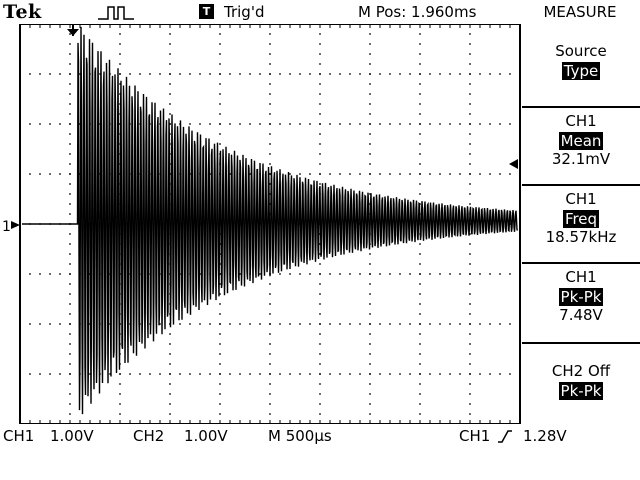  What do you see at coordinates (73, 30) in the screenshot?
I see `down-arrow-icon` at bounding box center [73, 30].